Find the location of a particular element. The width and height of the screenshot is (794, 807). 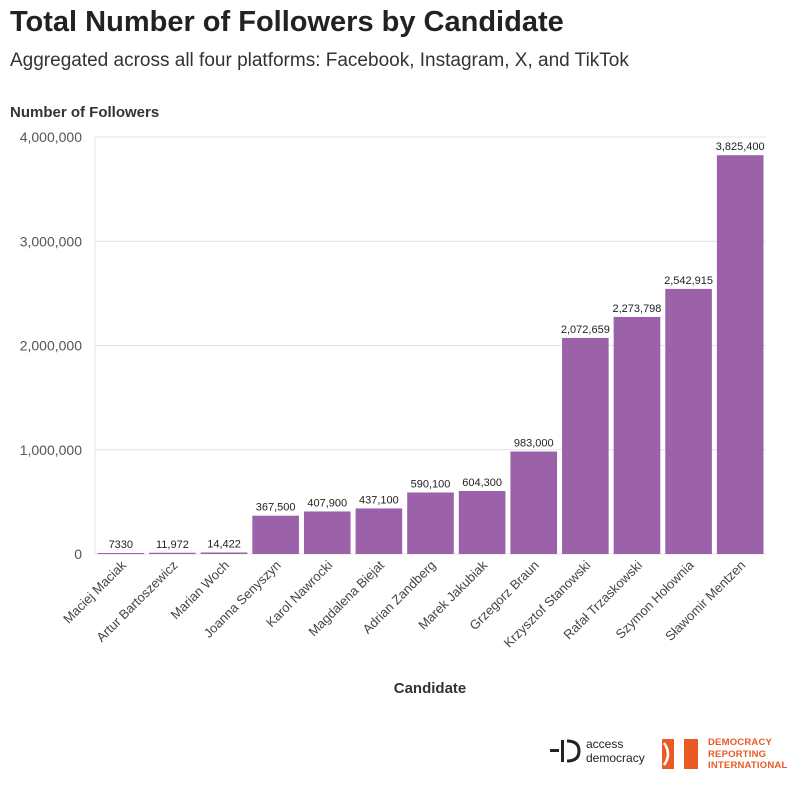

bar-value-label: 983,000 is located at coordinates (534, 444).